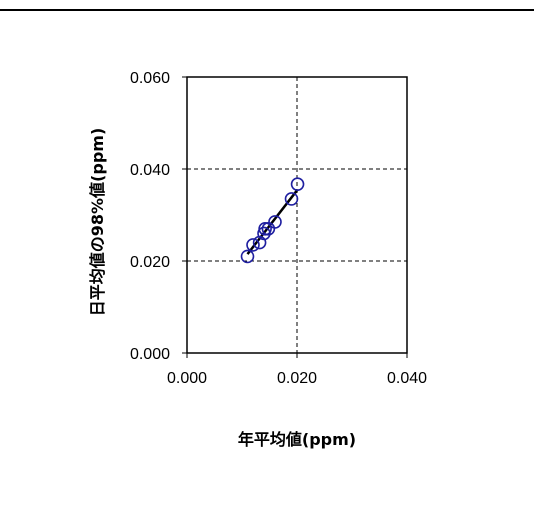 Image resolution: width=534 pixels, height=506 pixels. I want to click on x-tick-label: 0.020, so click(297, 378).